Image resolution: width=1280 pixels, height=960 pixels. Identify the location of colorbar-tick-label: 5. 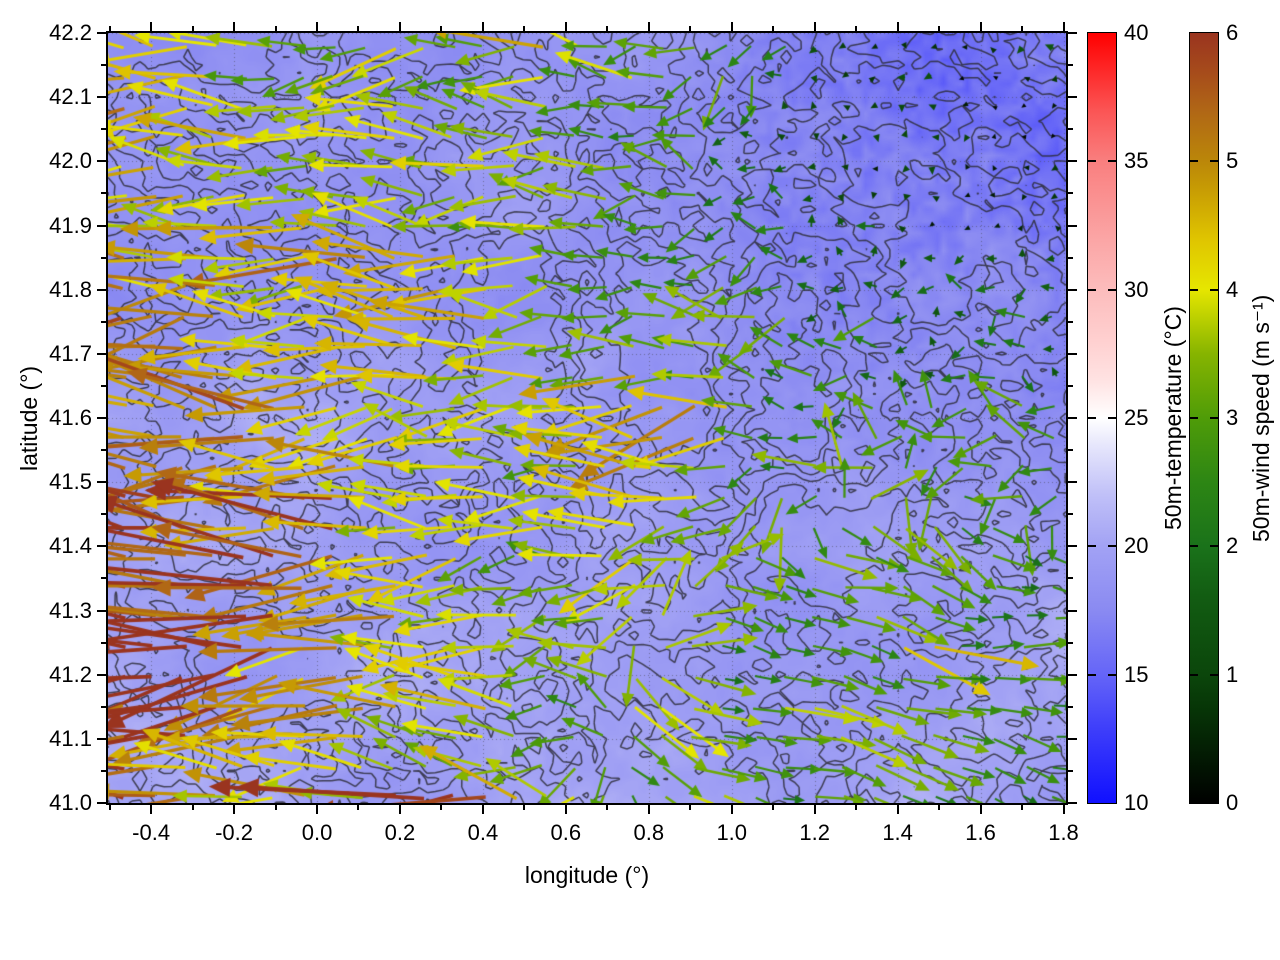
(1232, 161).